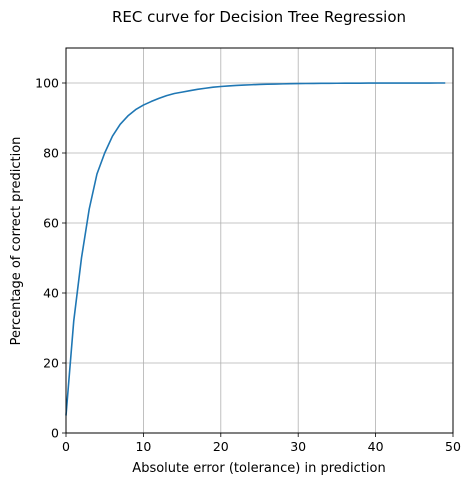 The image size is (472, 486). I want to click on x-tick-label: 30, so click(298, 446).